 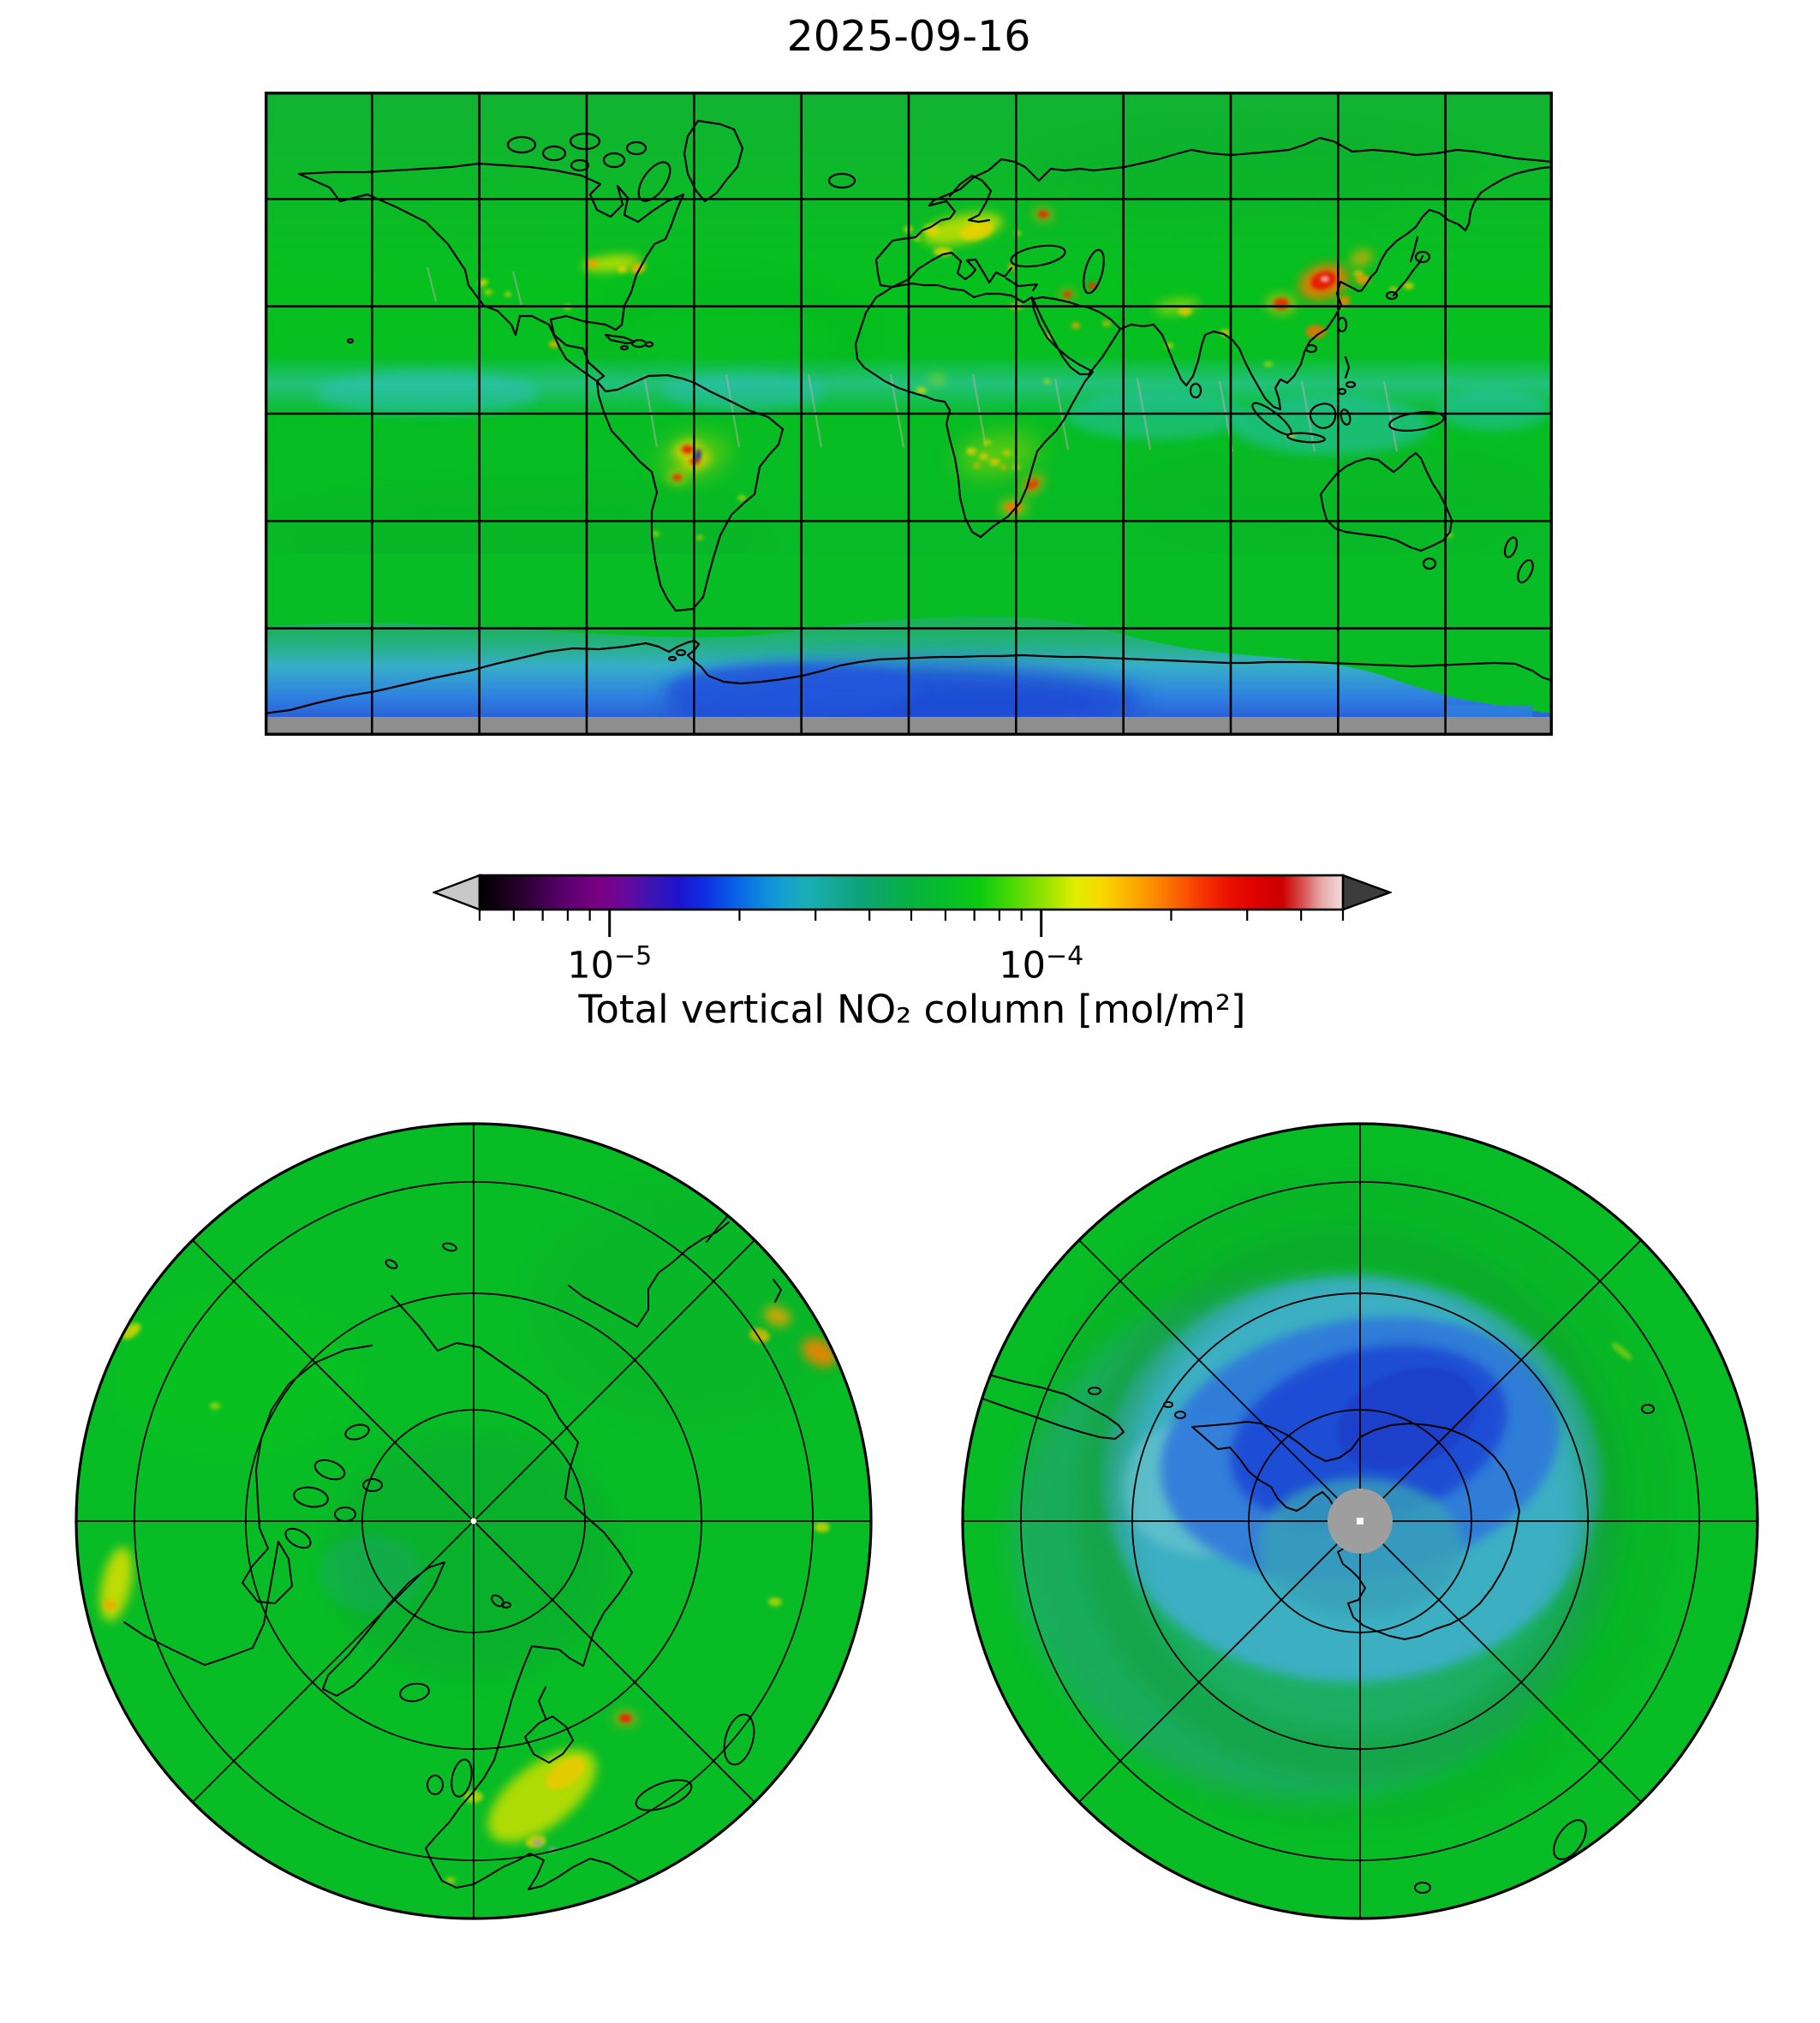 What do you see at coordinates (610, 964) in the screenshot?
I see `colorbar-tick-label-1e-5: 10⁻⁵` at bounding box center [610, 964].